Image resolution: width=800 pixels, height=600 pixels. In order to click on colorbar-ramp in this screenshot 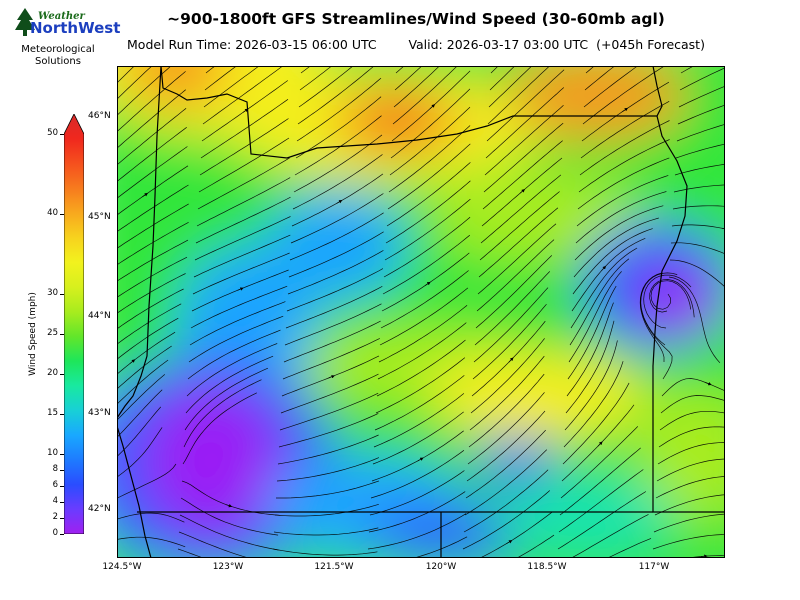, I will do `click(74, 324)`.